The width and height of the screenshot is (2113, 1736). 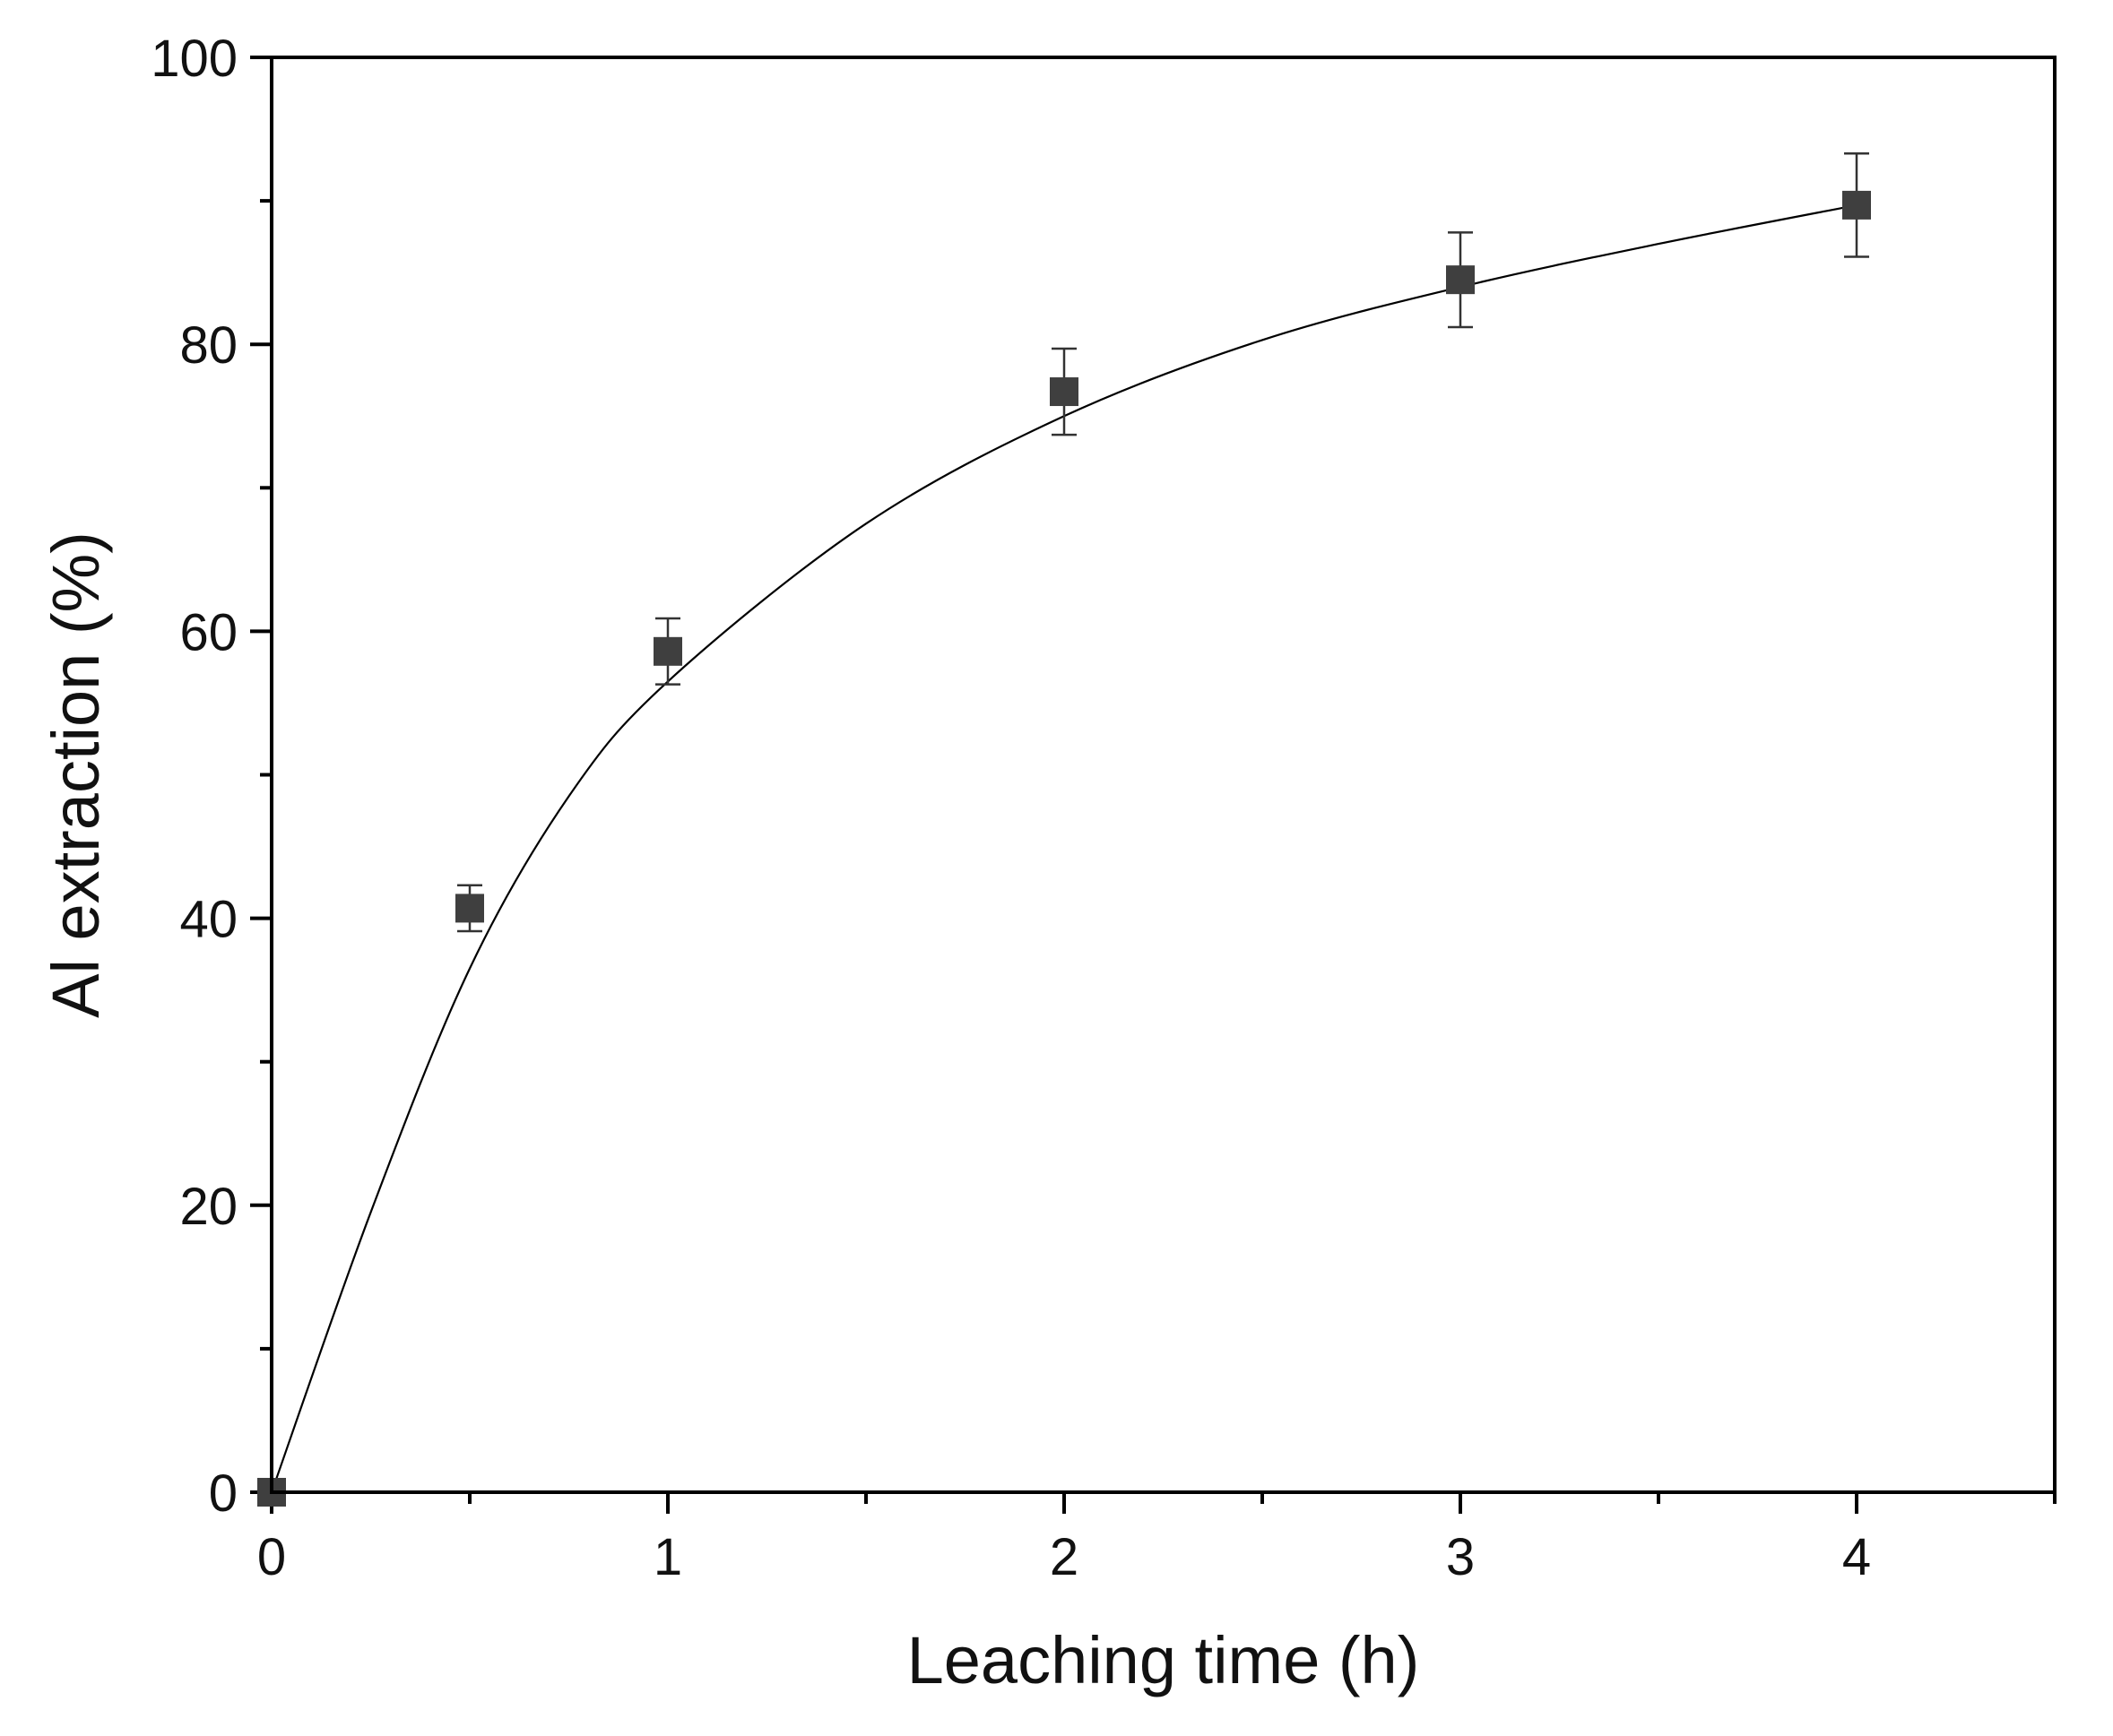 I want to click on y-axis-label: Al extraction (%), so click(x=76, y=774).